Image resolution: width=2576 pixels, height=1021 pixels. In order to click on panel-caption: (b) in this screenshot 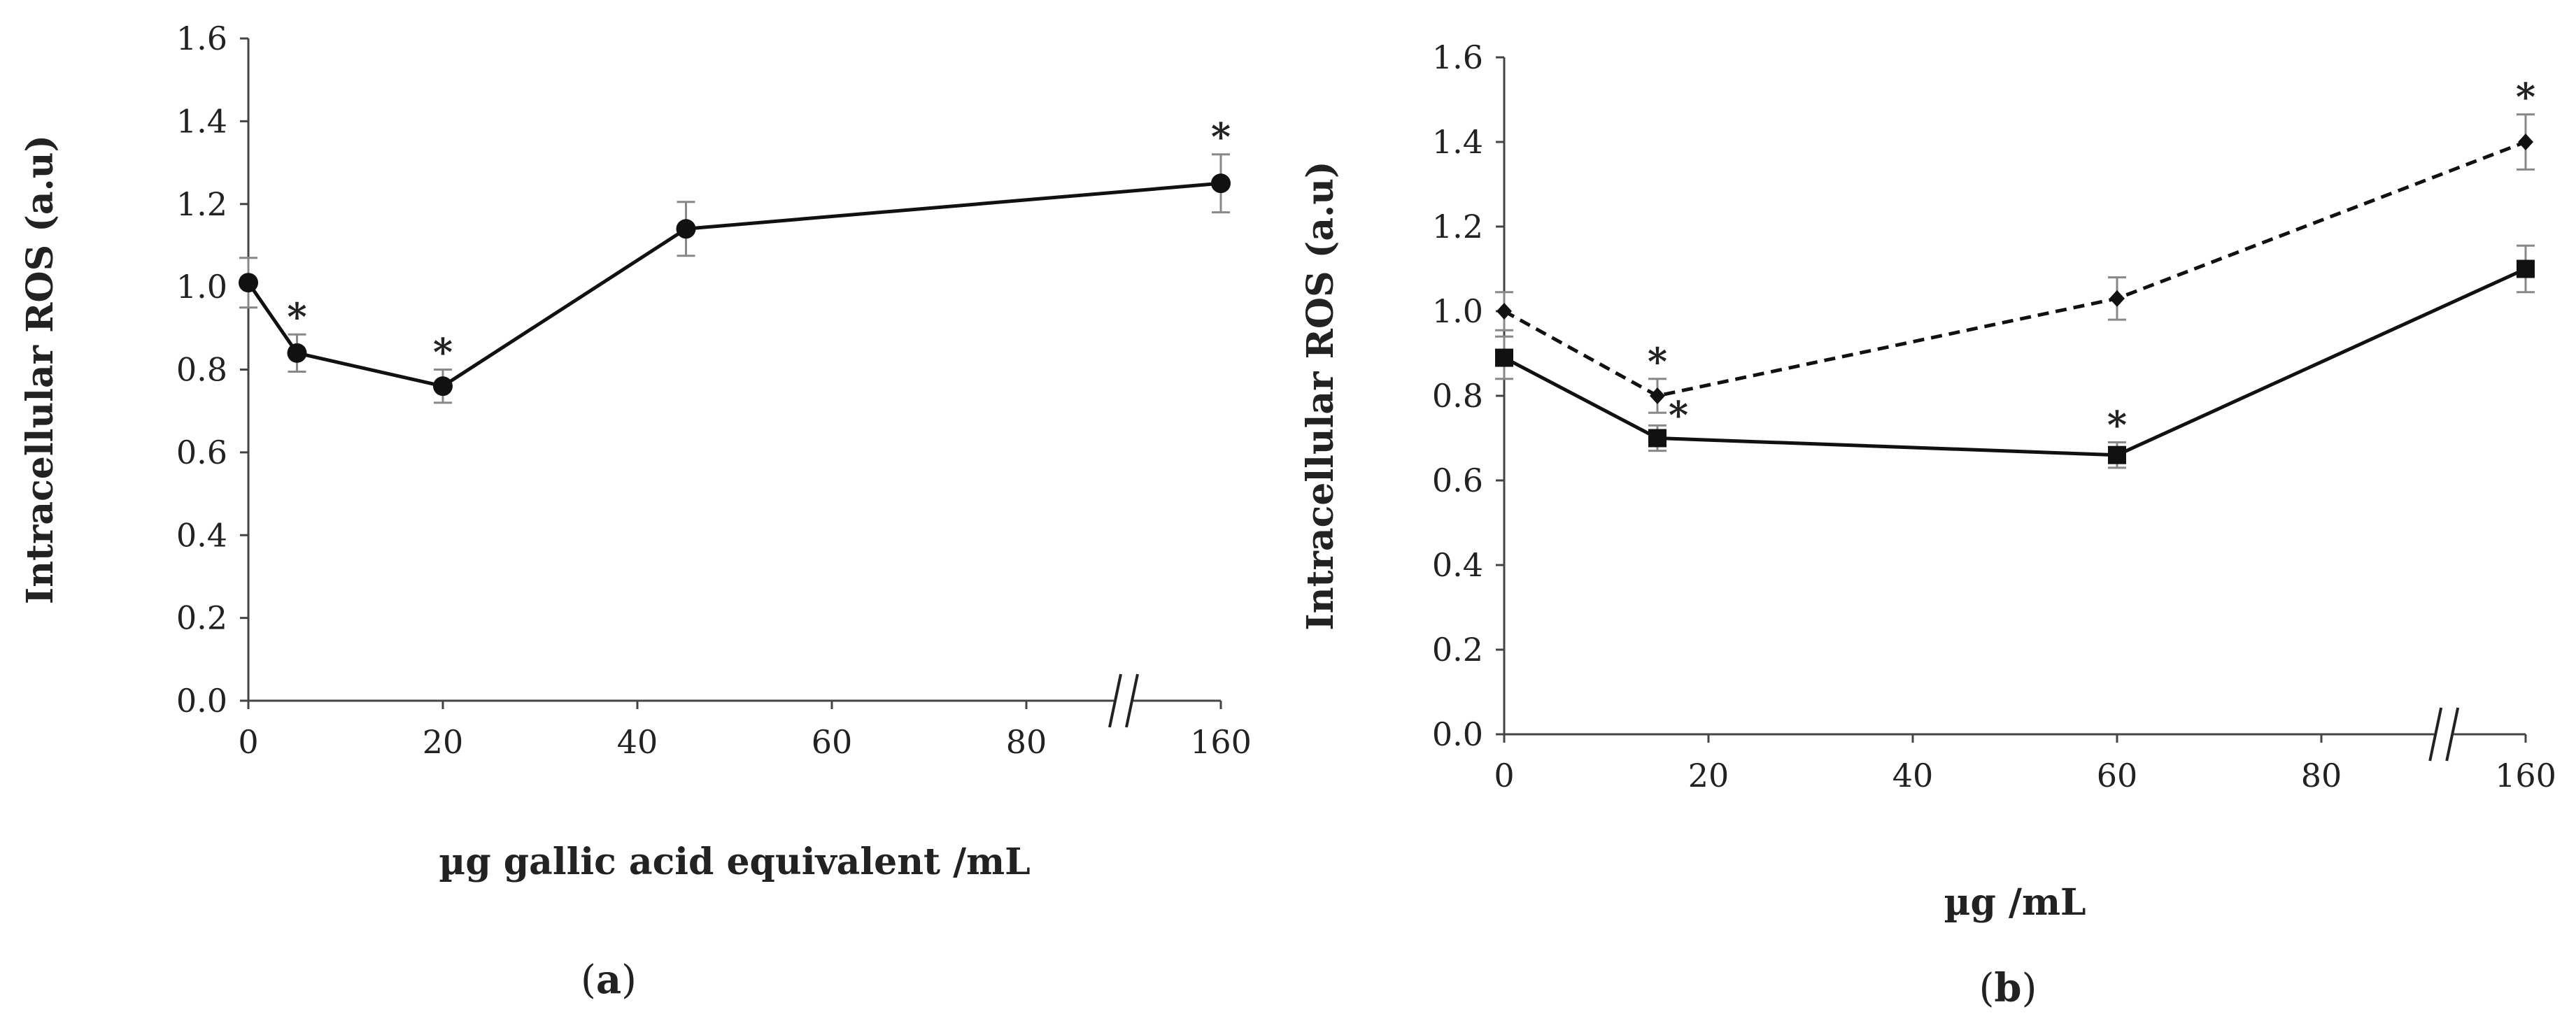, I will do `click(2008, 988)`.